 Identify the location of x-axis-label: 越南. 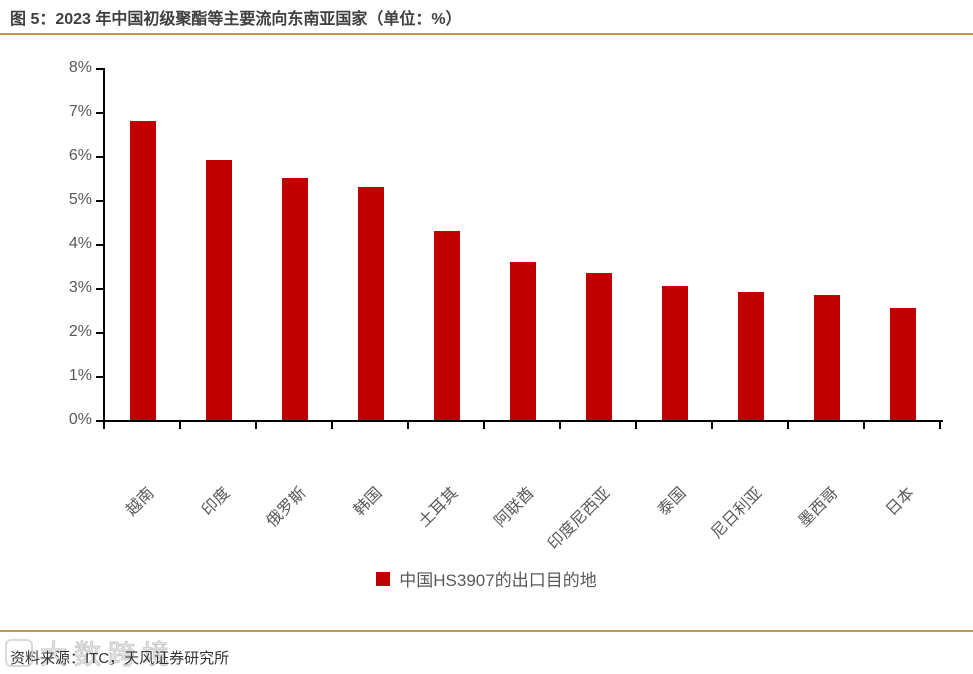
(140, 502).